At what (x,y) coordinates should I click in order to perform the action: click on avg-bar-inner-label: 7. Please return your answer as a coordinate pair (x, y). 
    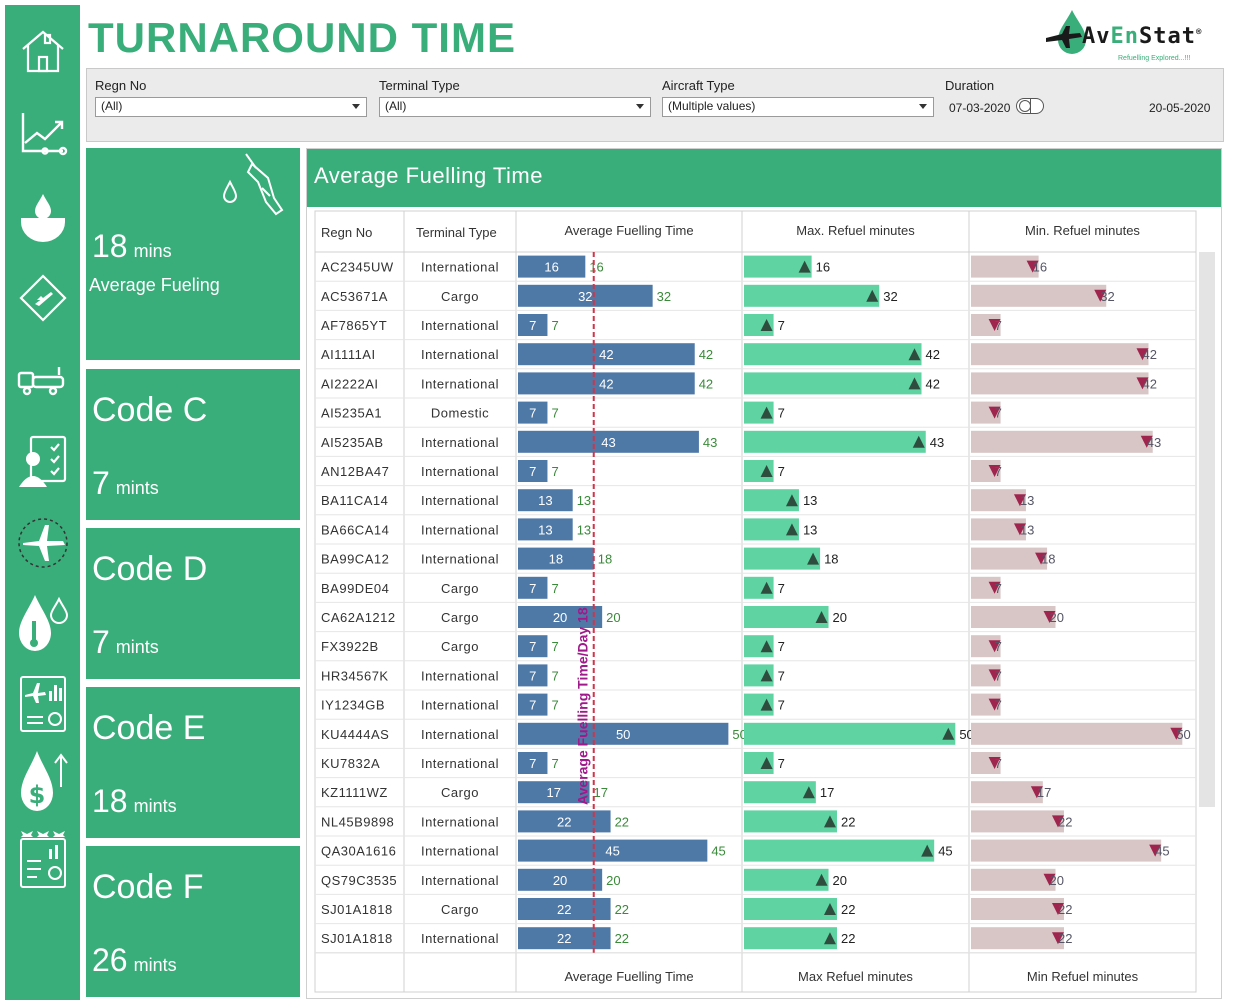
    Looking at the image, I should click on (532, 705).